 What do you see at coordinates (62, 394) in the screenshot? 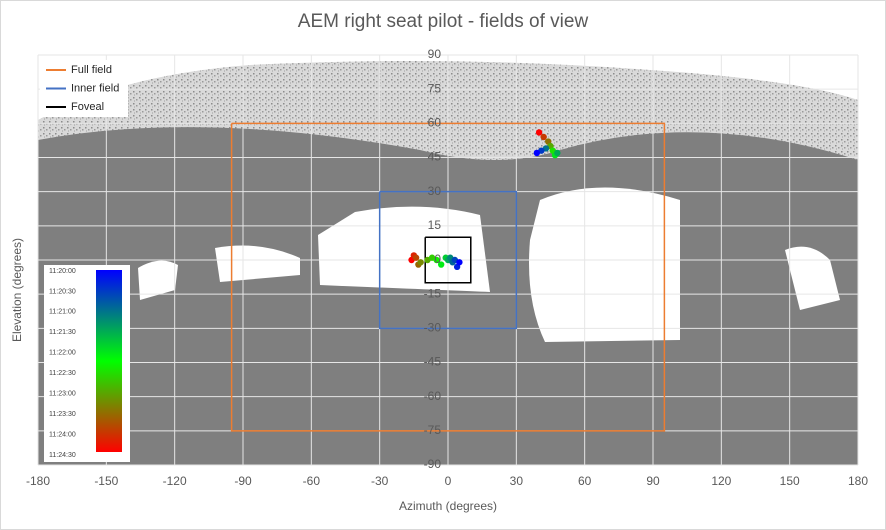
I see `colorbar-label: 11:23:00` at bounding box center [62, 394].